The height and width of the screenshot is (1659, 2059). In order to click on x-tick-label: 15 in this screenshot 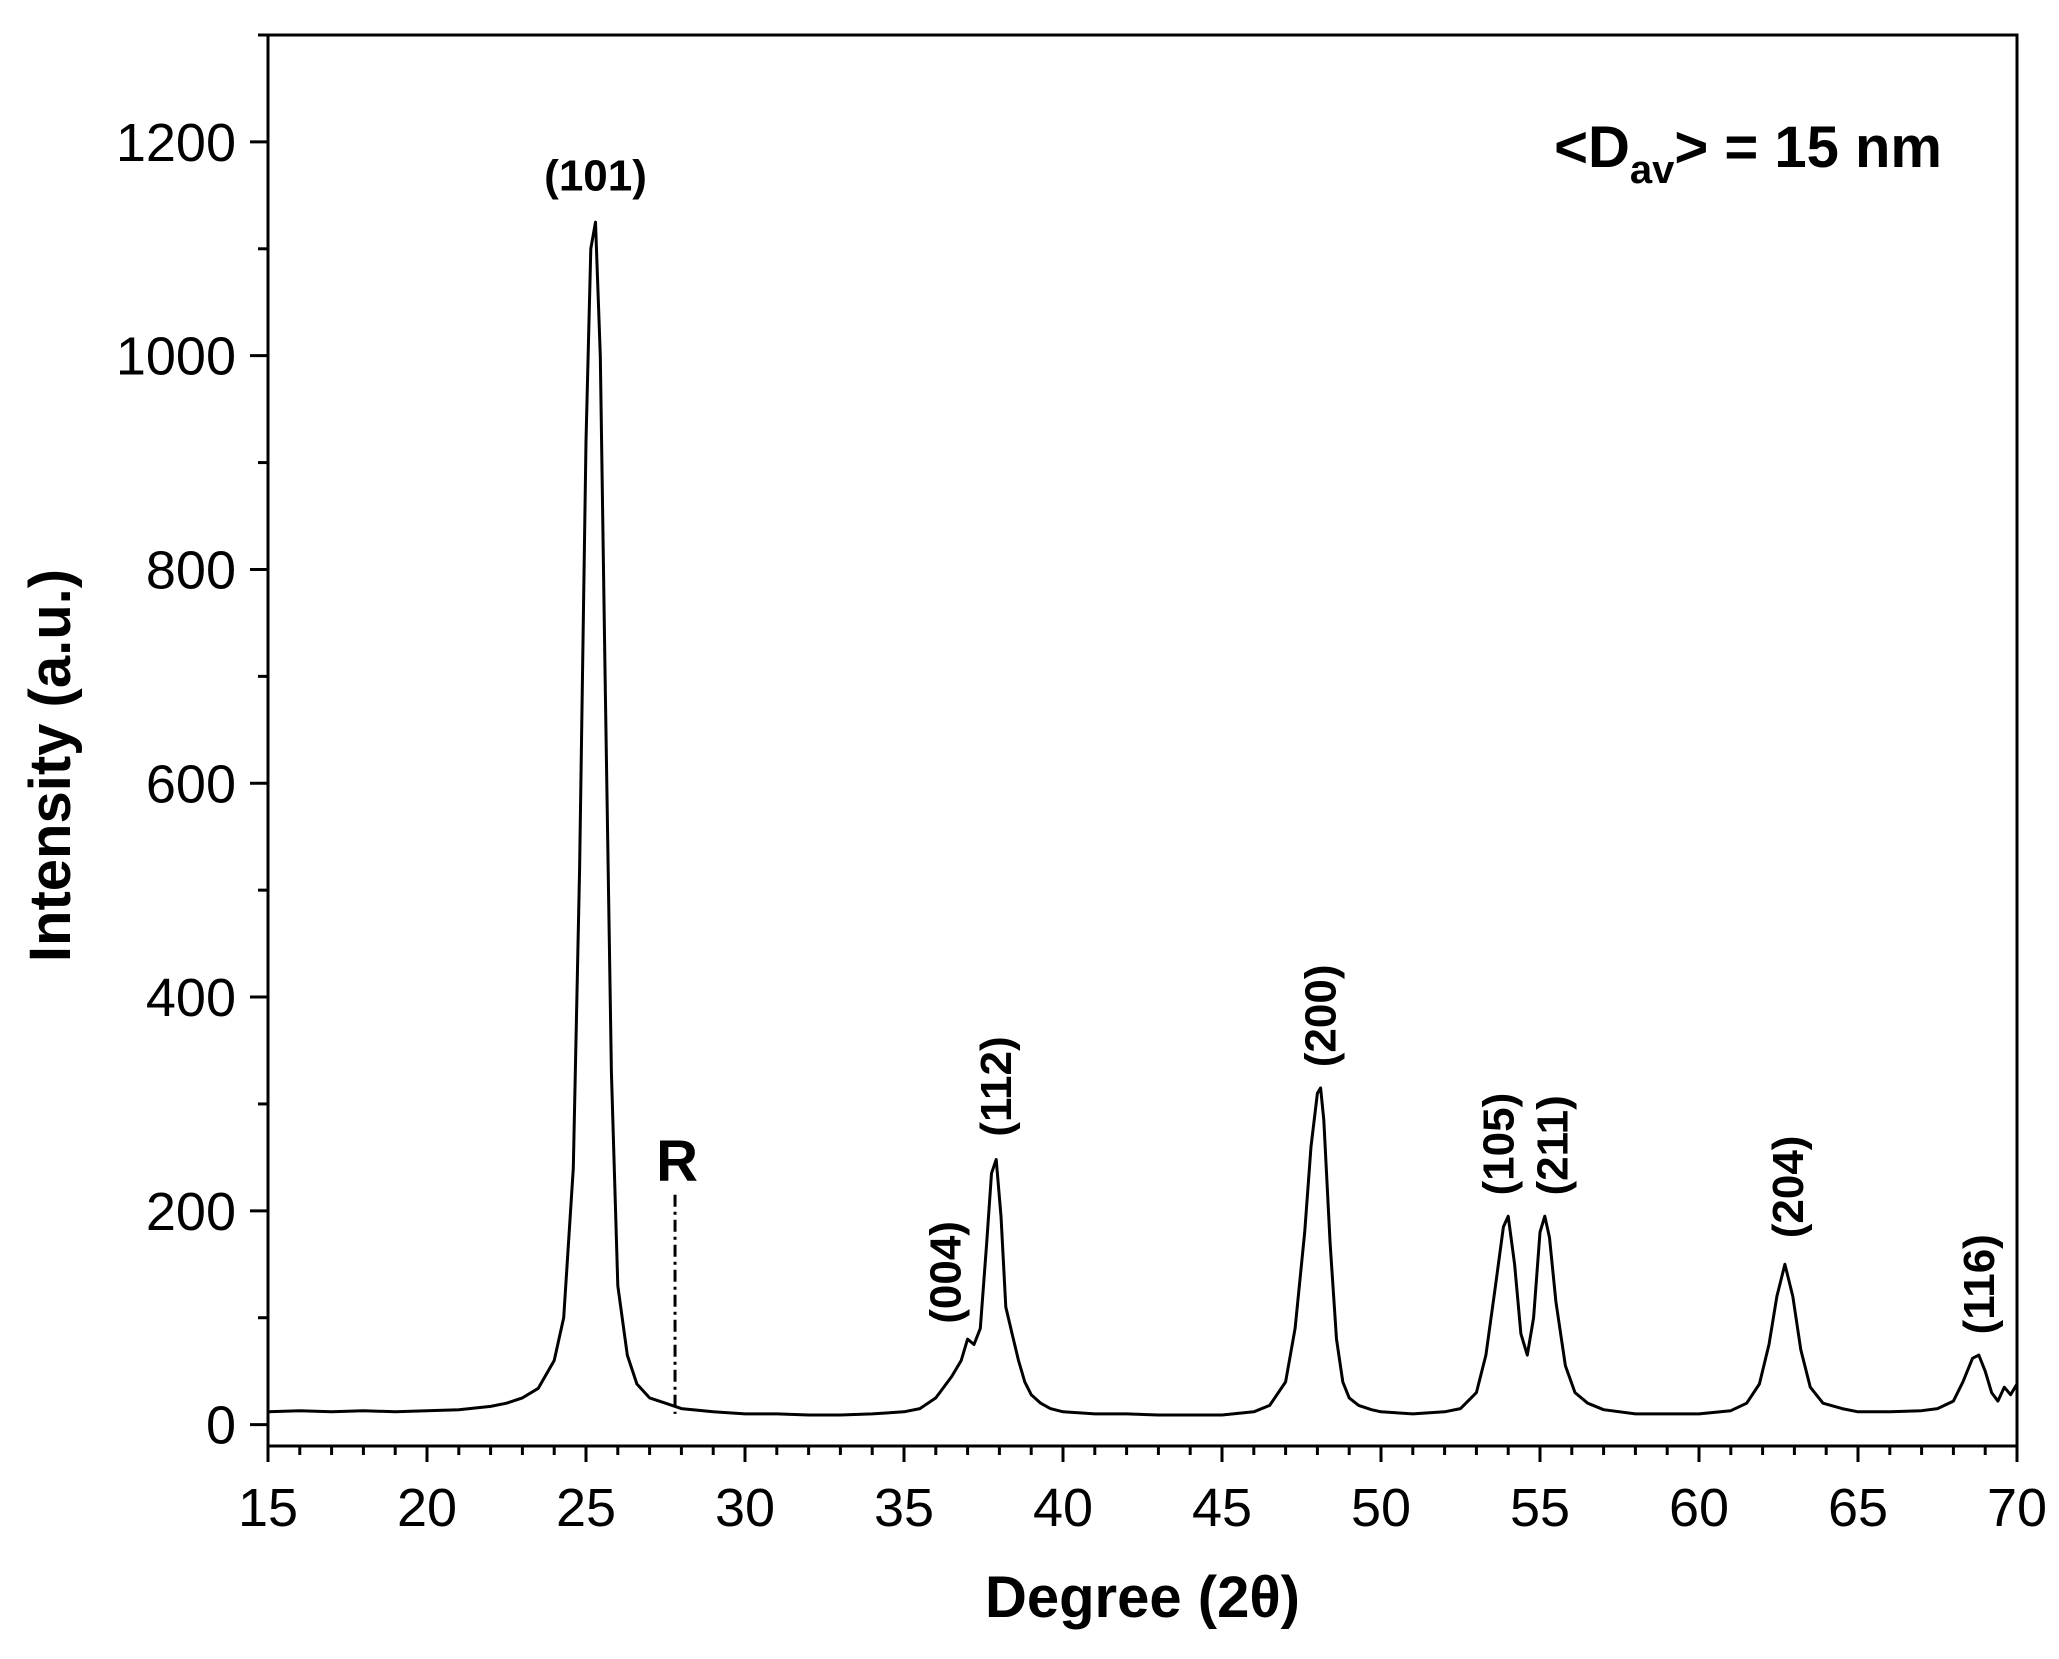, I will do `click(268, 1508)`.